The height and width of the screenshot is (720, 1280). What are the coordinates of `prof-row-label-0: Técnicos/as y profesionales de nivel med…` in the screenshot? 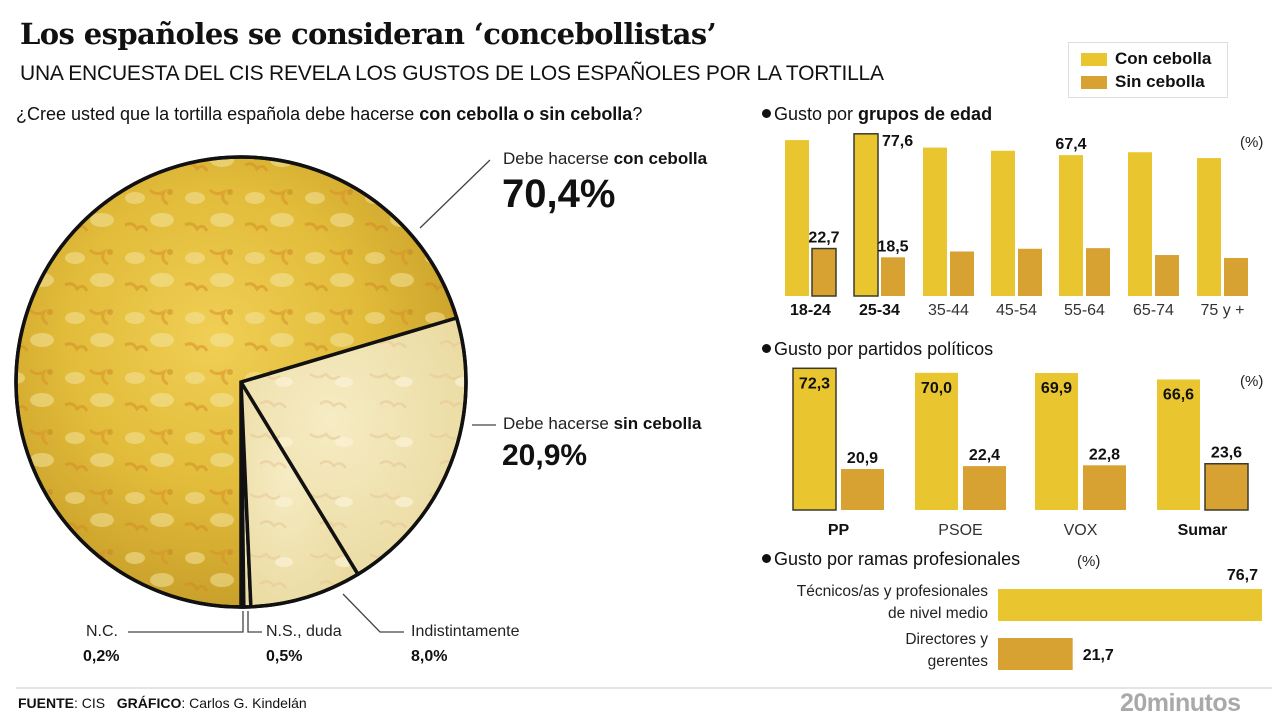 It's located at (892, 603).